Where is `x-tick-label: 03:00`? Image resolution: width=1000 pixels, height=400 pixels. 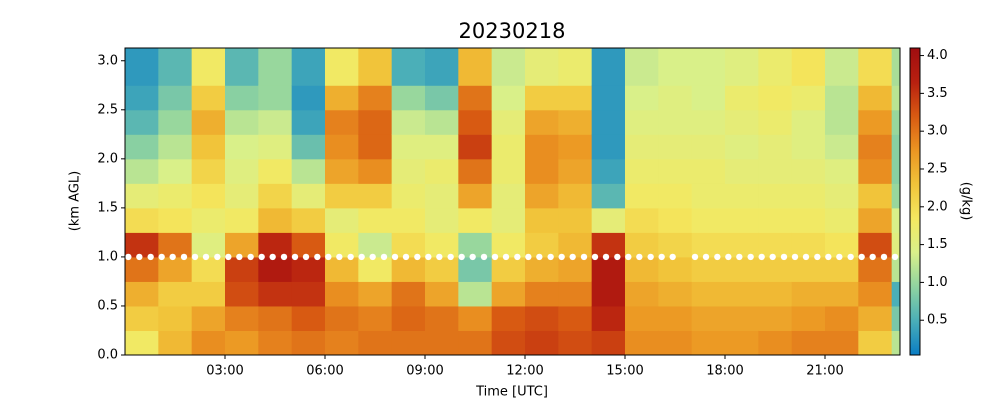
x-tick-label: 03:00 is located at coordinates (224, 371).